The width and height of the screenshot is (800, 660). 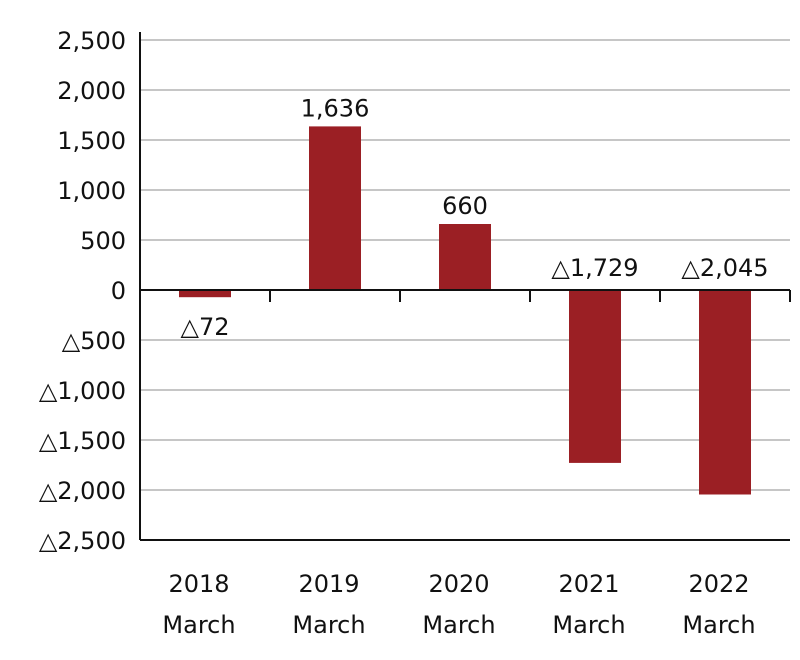 I want to click on bar-2020, so click(x=465, y=257).